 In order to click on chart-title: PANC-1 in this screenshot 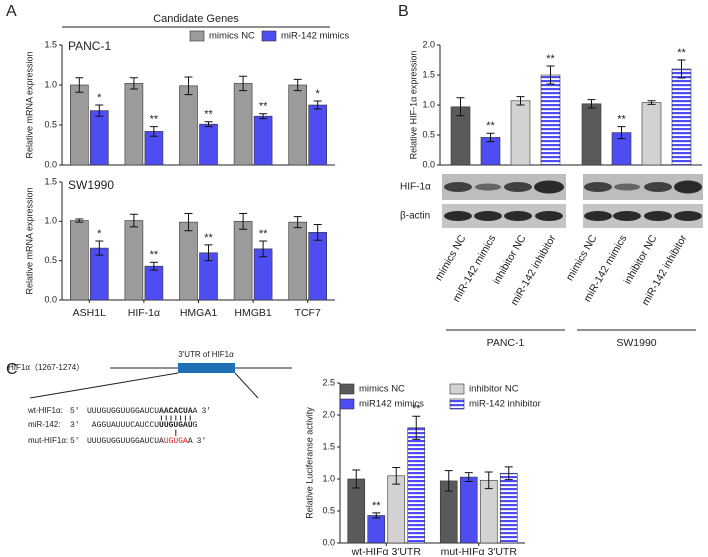, I will do `click(89, 46)`.